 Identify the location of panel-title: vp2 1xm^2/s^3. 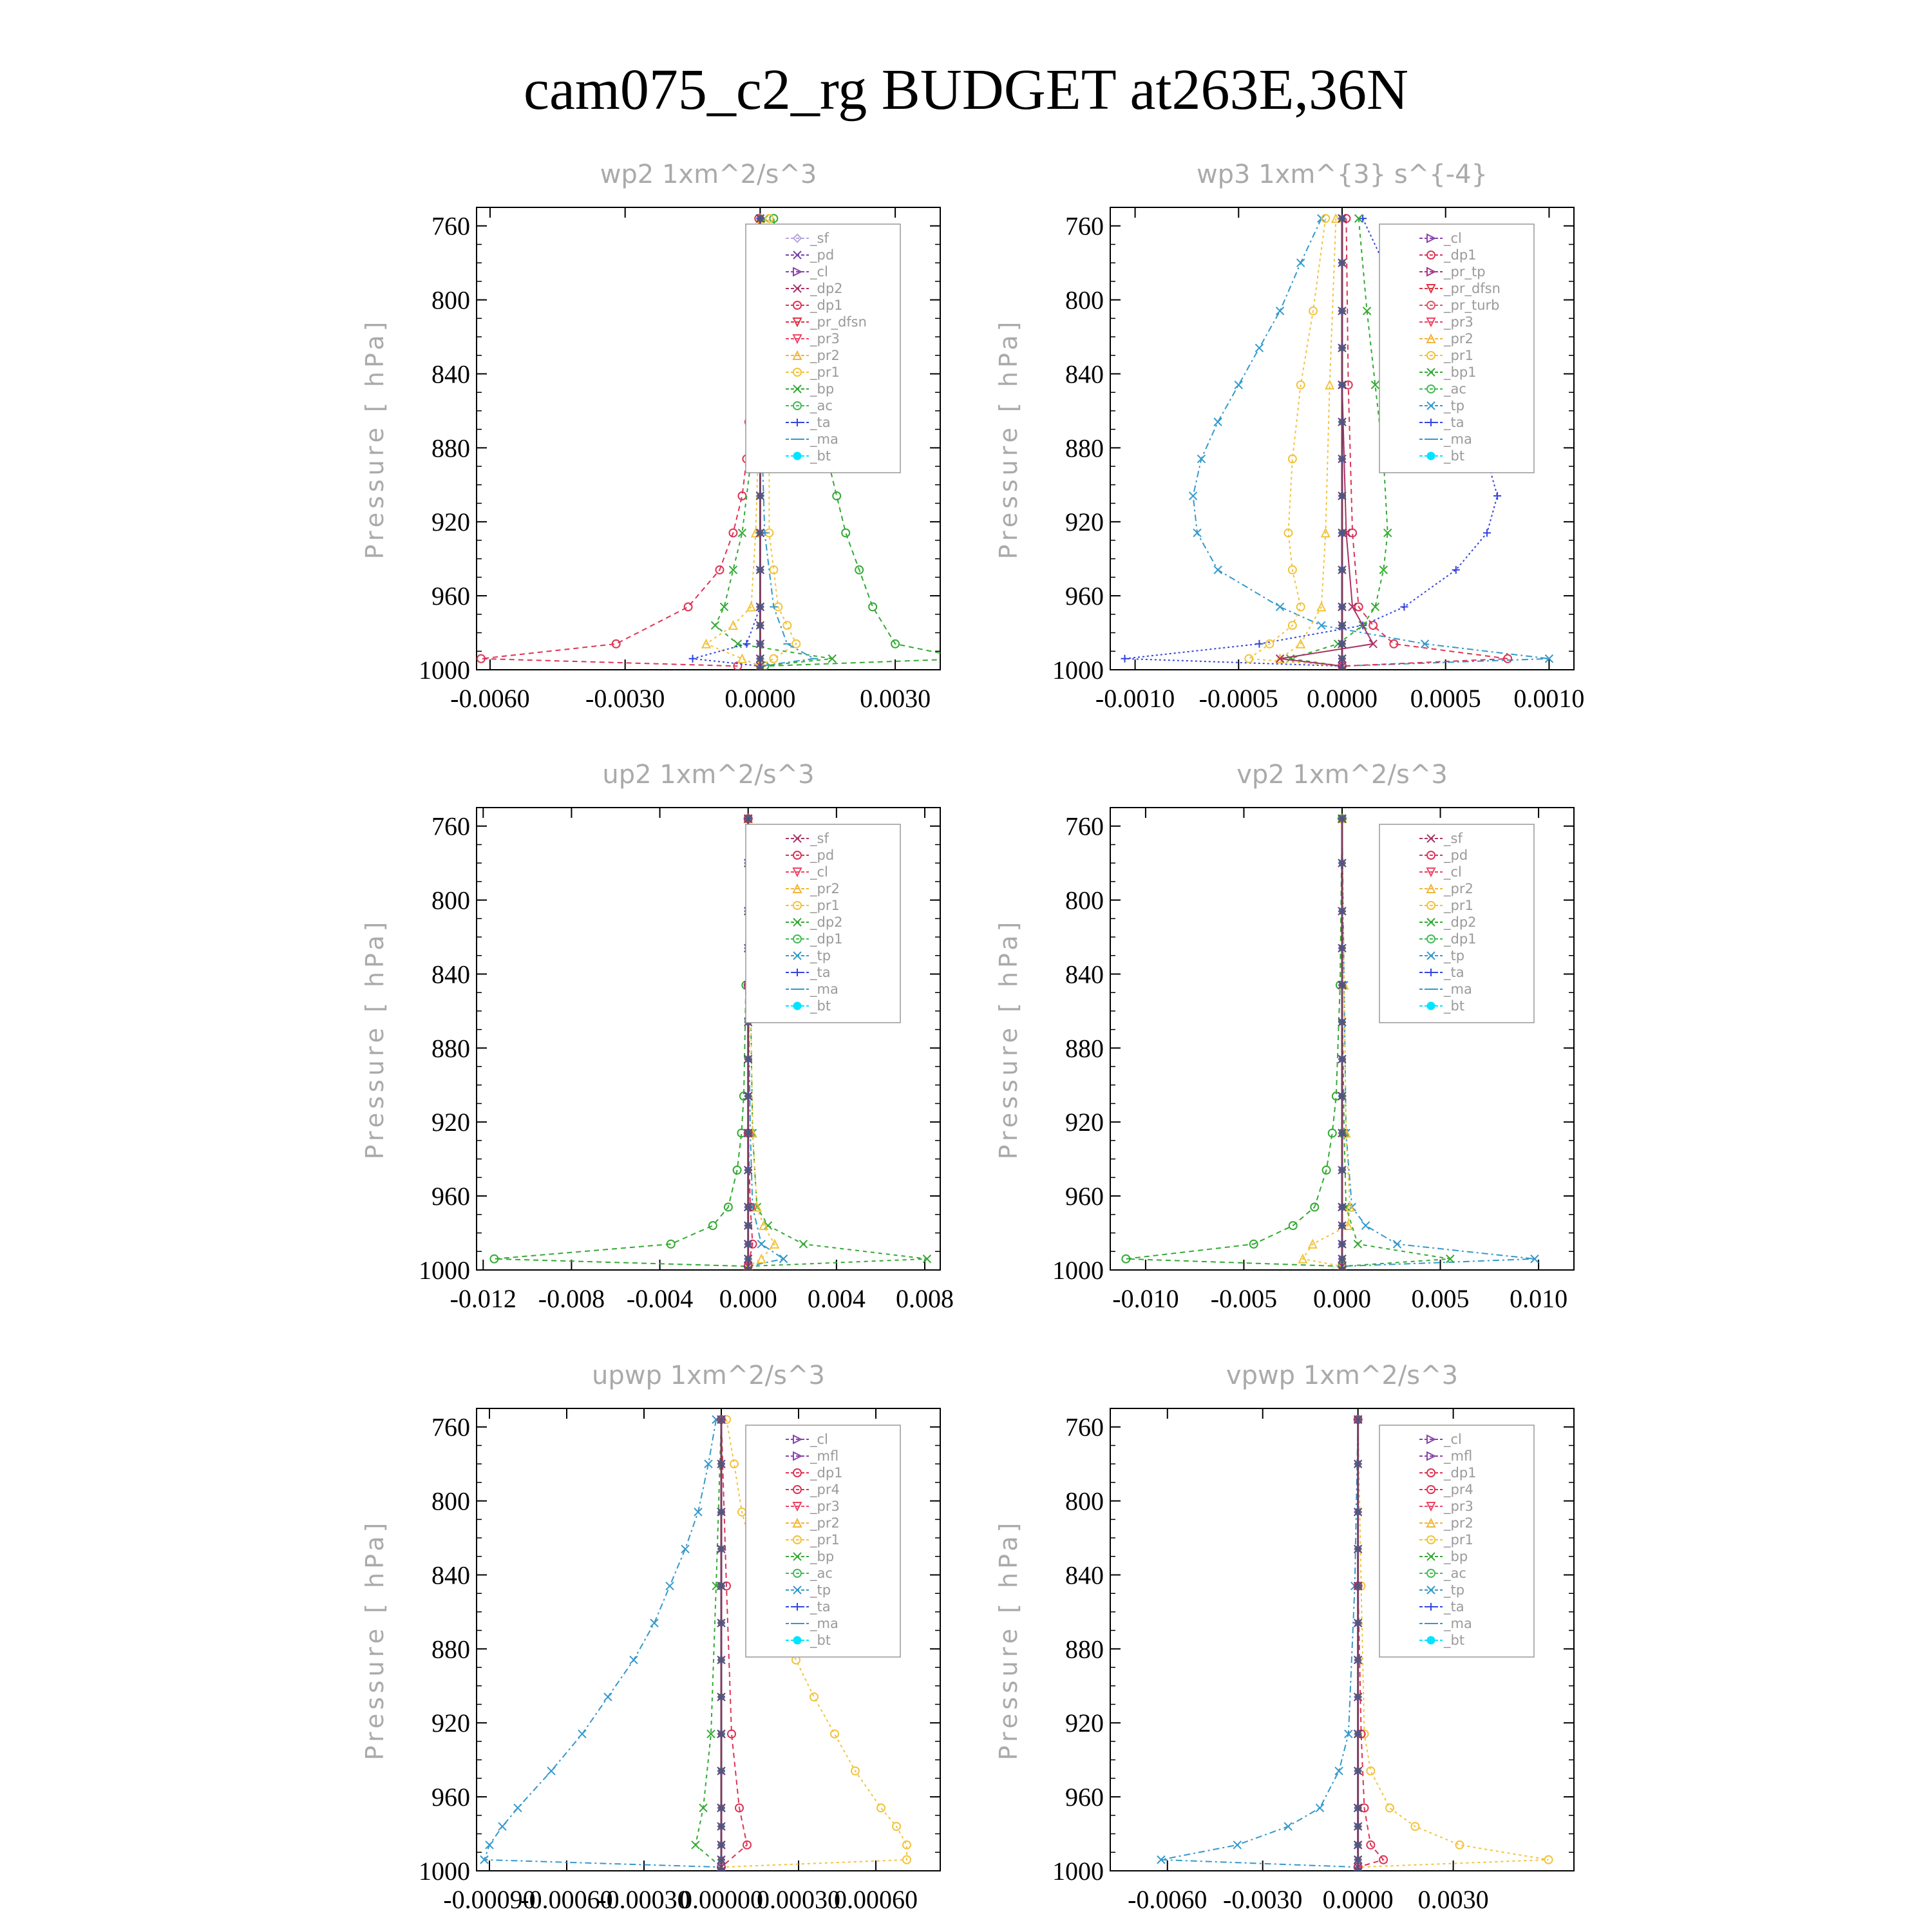
(1342, 775).